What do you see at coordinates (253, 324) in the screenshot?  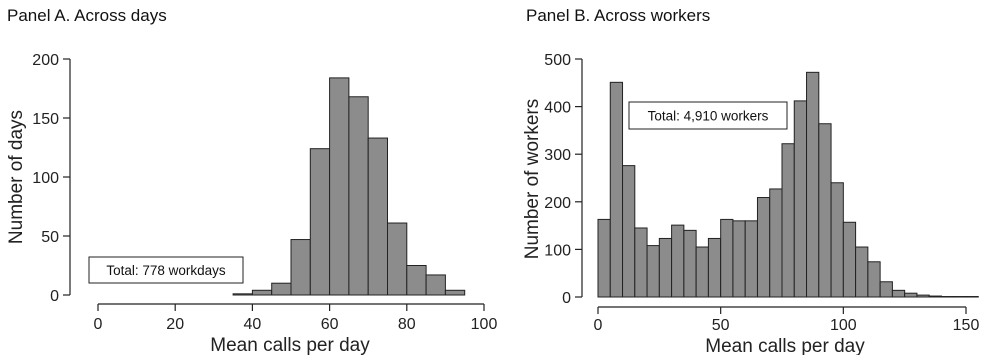 I see `panel-a-x-tick-label: 40` at bounding box center [253, 324].